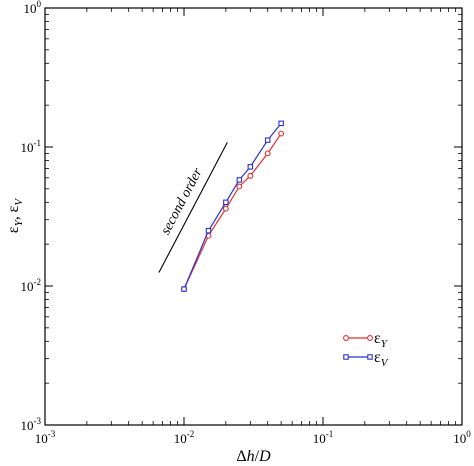 The height and width of the screenshot is (466, 474). Describe the element at coordinates (31, 424) in the screenshot. I see `y-tick-label: 10⁻³` at that location.